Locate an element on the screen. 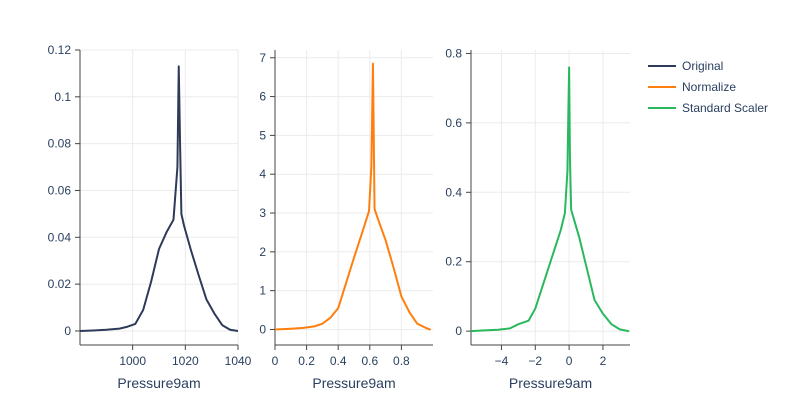  y-tick-label: 3 is located at coordinates (262, 213).